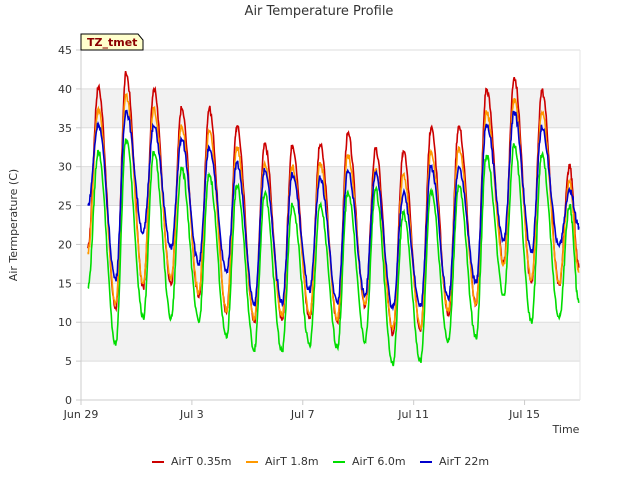 The image size is (640, 480). Describe the element at coordinates (69, 225) in the screenshot. I see `y-tick-labels: 0 5 10 15 20 25 30 35 40 45` at that location.